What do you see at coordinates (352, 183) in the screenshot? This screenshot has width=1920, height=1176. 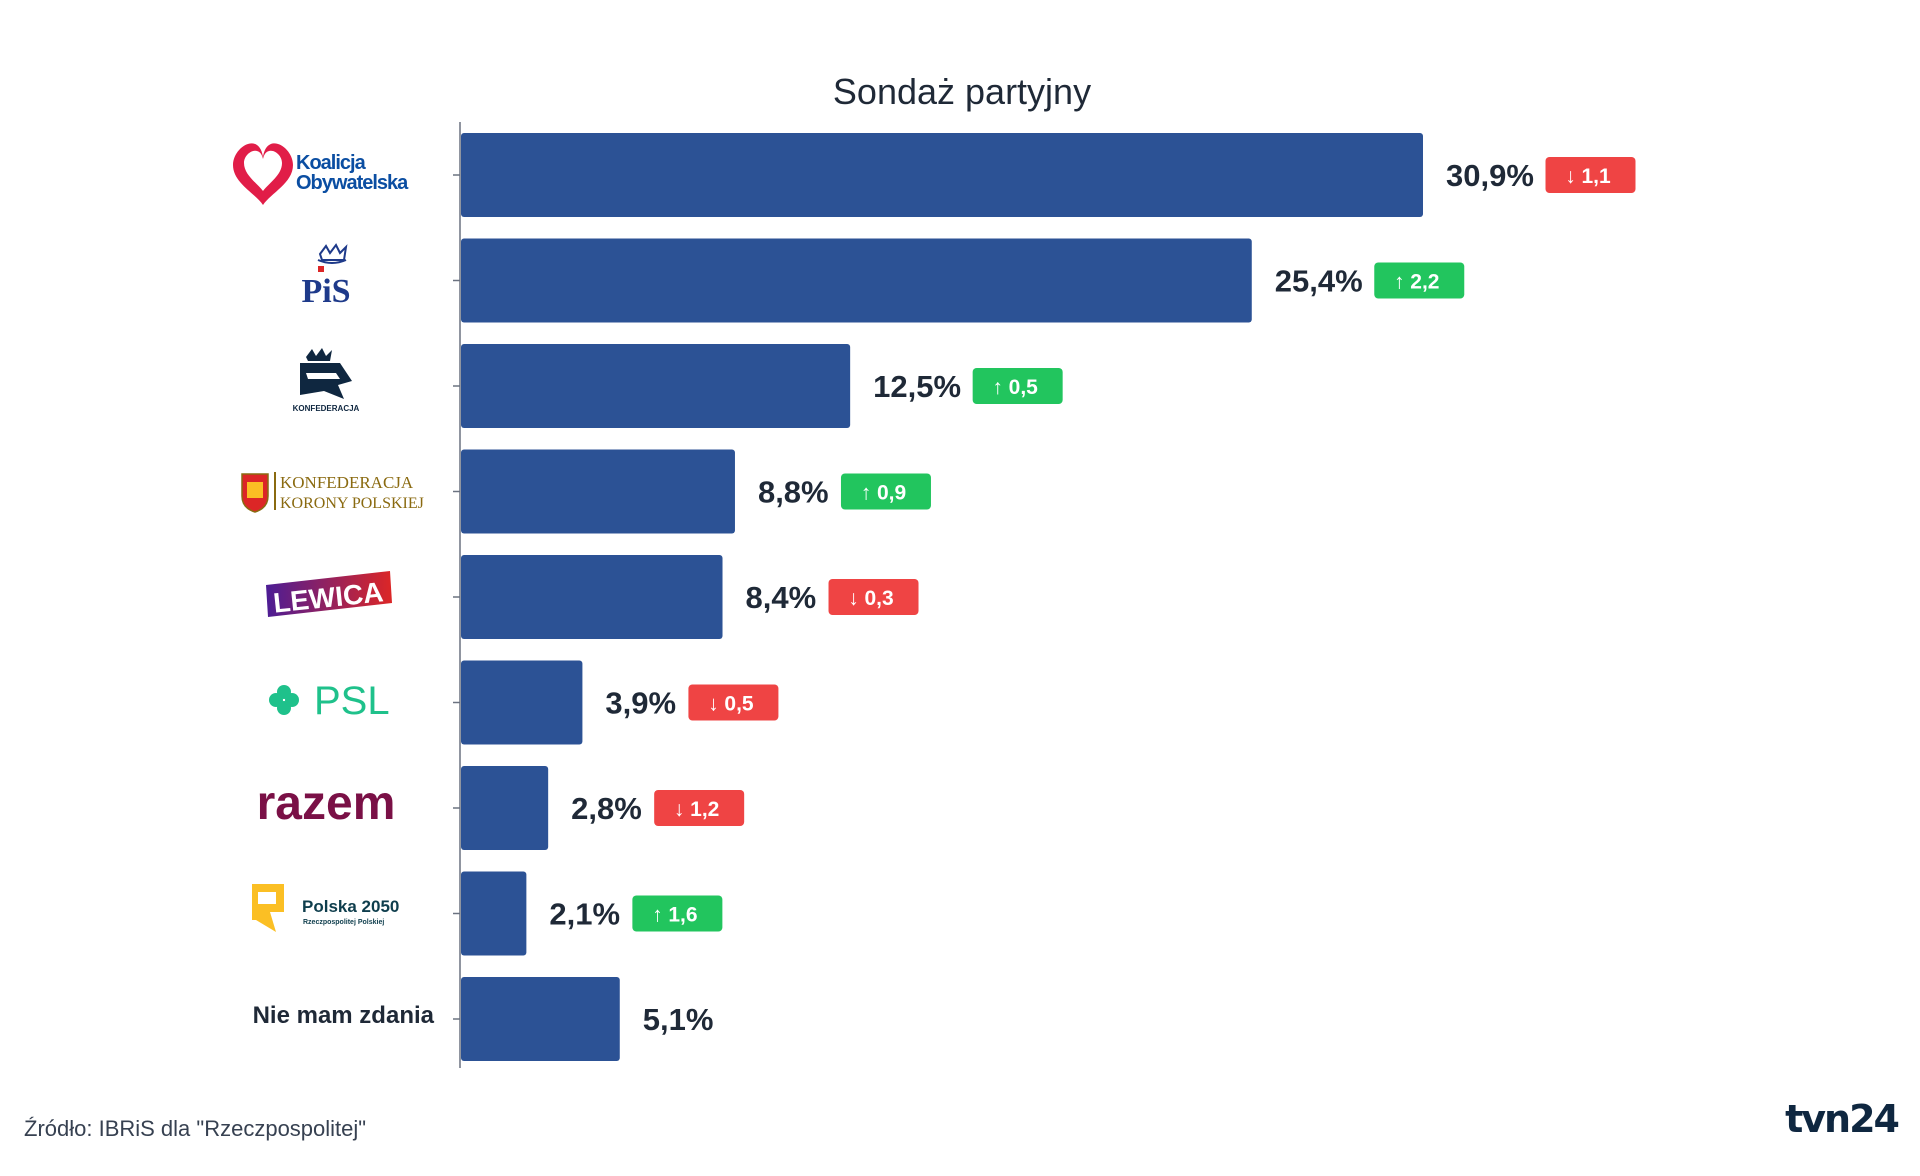 I see `ko-logo-line2: Obywatelska` at bounding box center [352, 183].